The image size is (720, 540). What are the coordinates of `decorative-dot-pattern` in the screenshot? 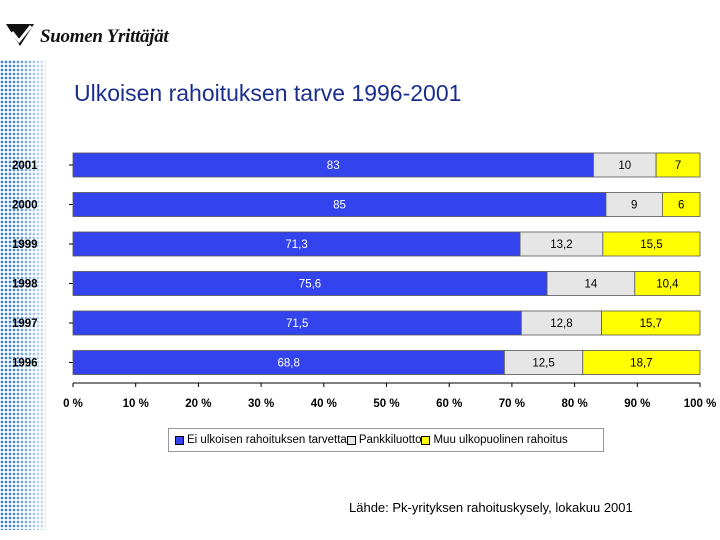 It's located at (23, 295).